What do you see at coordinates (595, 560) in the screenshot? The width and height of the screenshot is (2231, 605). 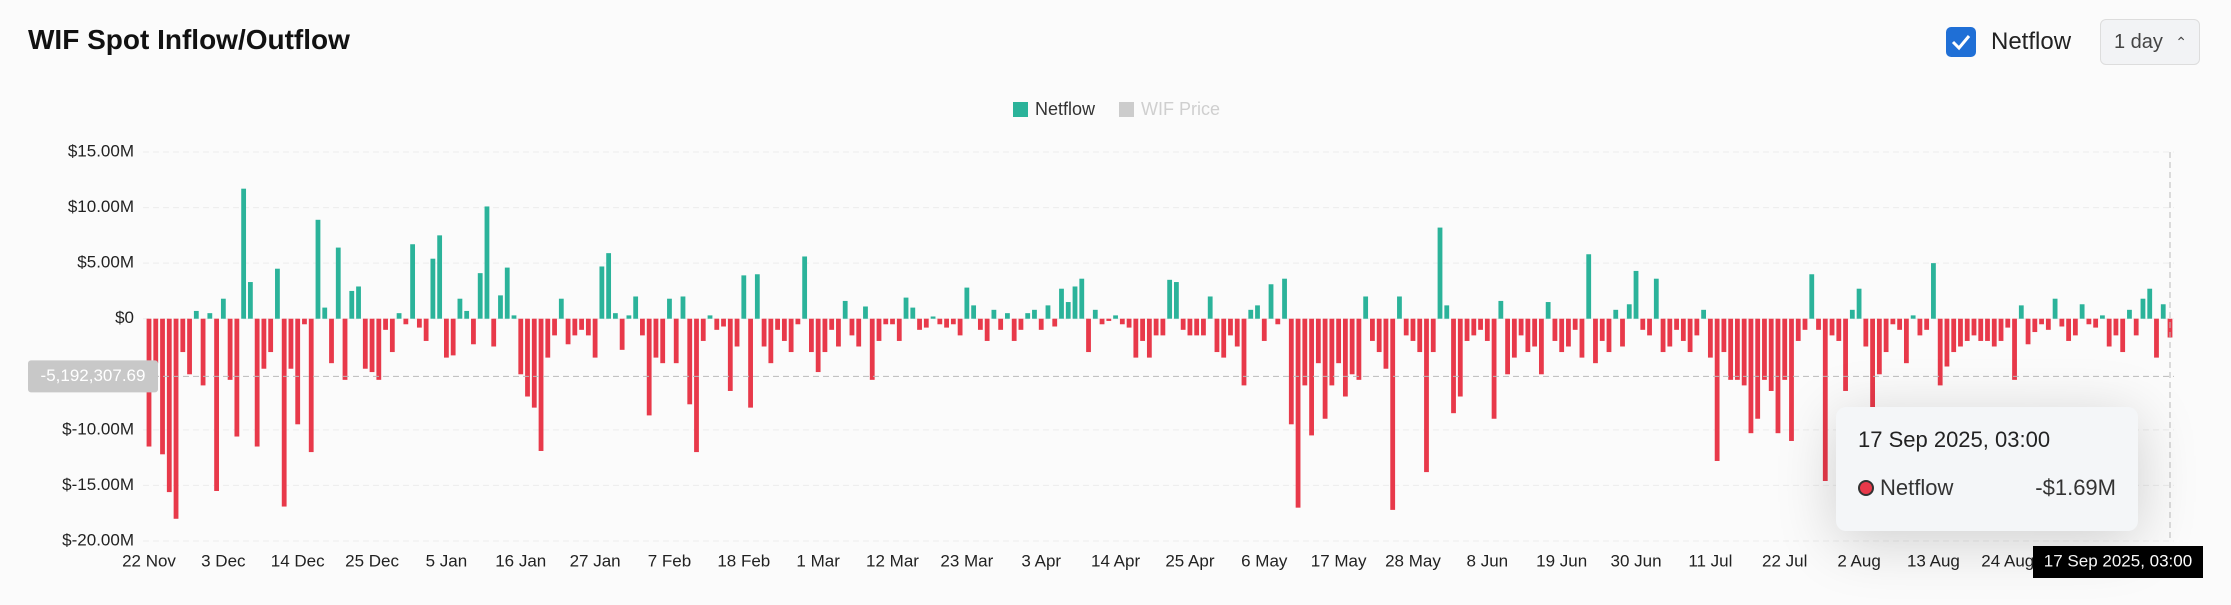 I see `x-tick-label: 27 Jan` at bounding box center [595, 560].